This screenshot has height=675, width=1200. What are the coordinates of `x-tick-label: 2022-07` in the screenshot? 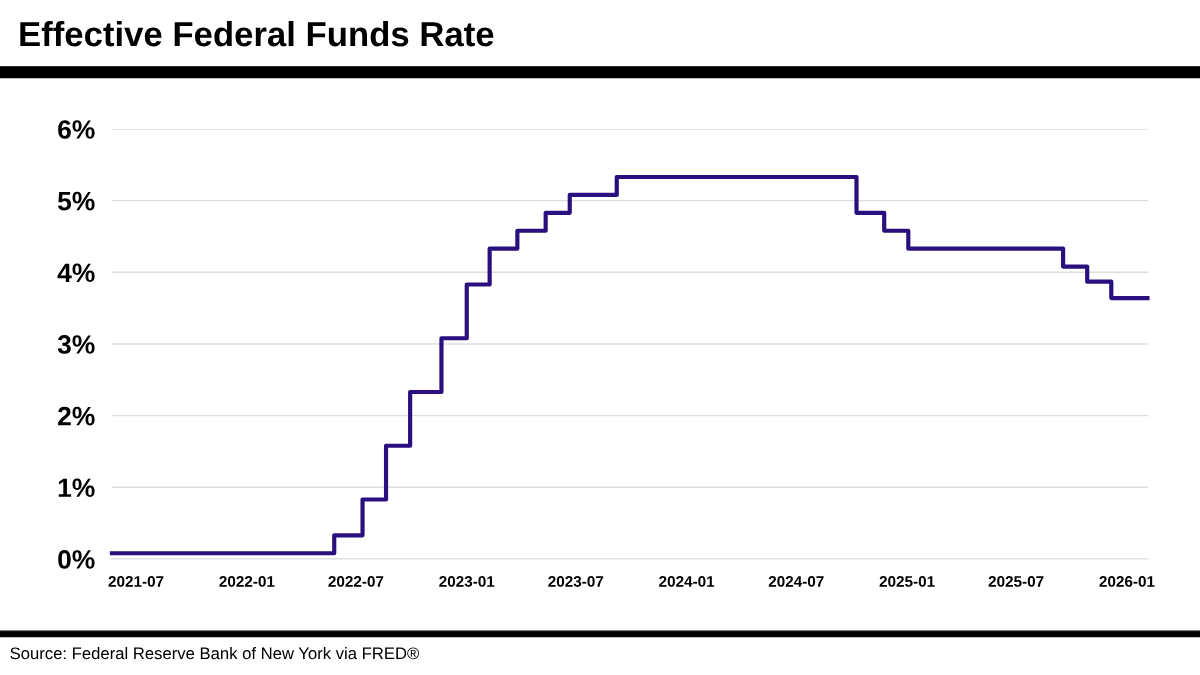 It's located at (356, 581).